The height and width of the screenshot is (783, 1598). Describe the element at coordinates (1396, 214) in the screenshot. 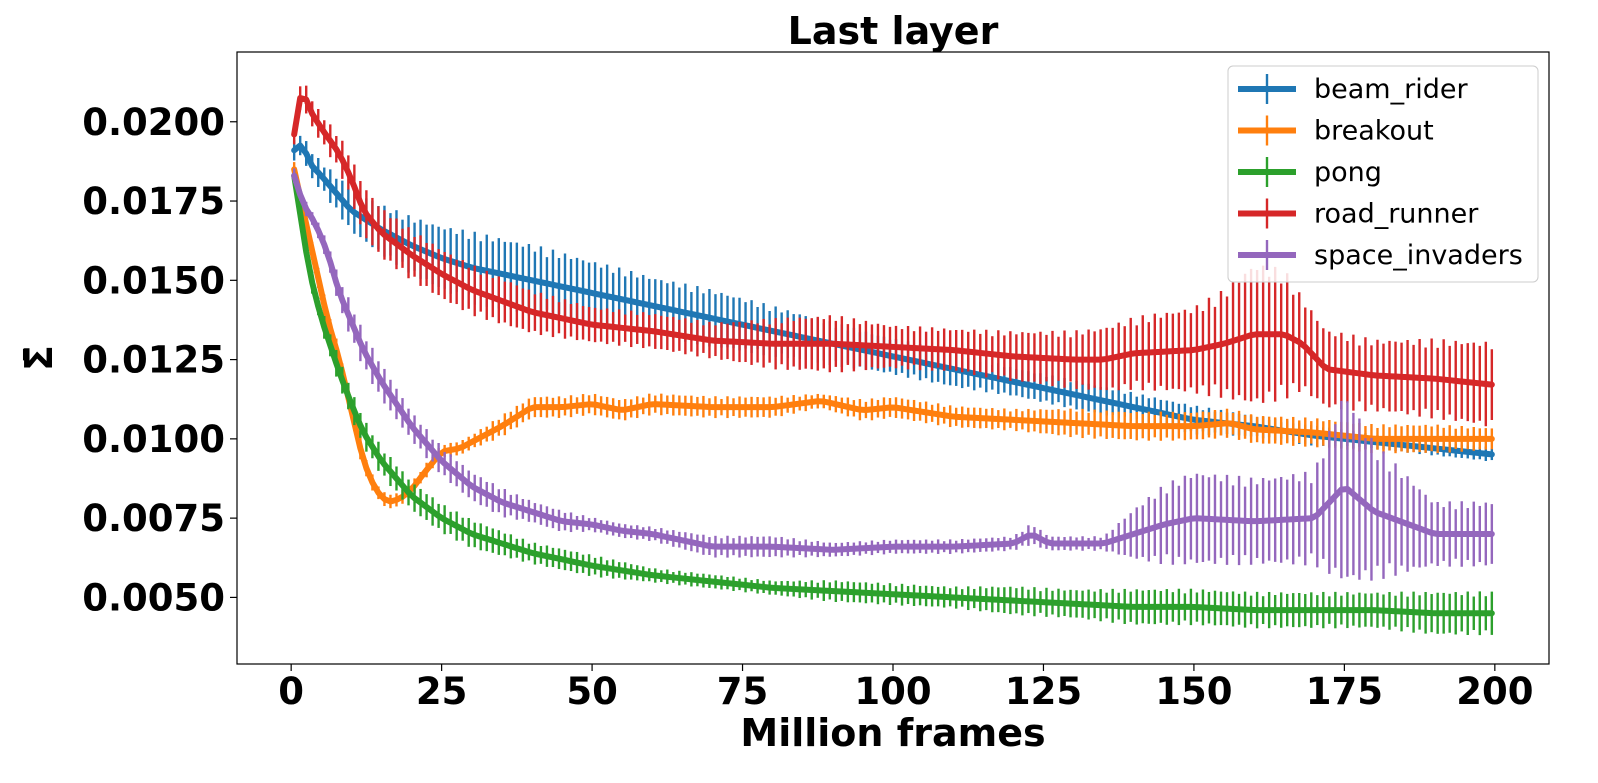

I see `legend-label: road_runner` at that location.